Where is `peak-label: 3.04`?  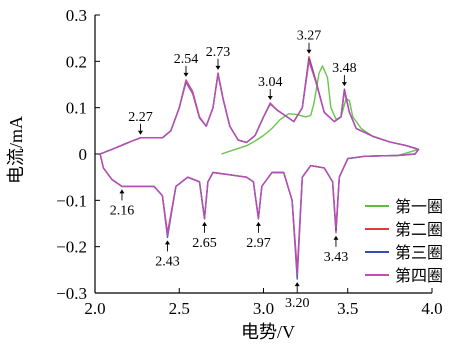
peak-label: 3.04 is located at coordinates (270, 82).